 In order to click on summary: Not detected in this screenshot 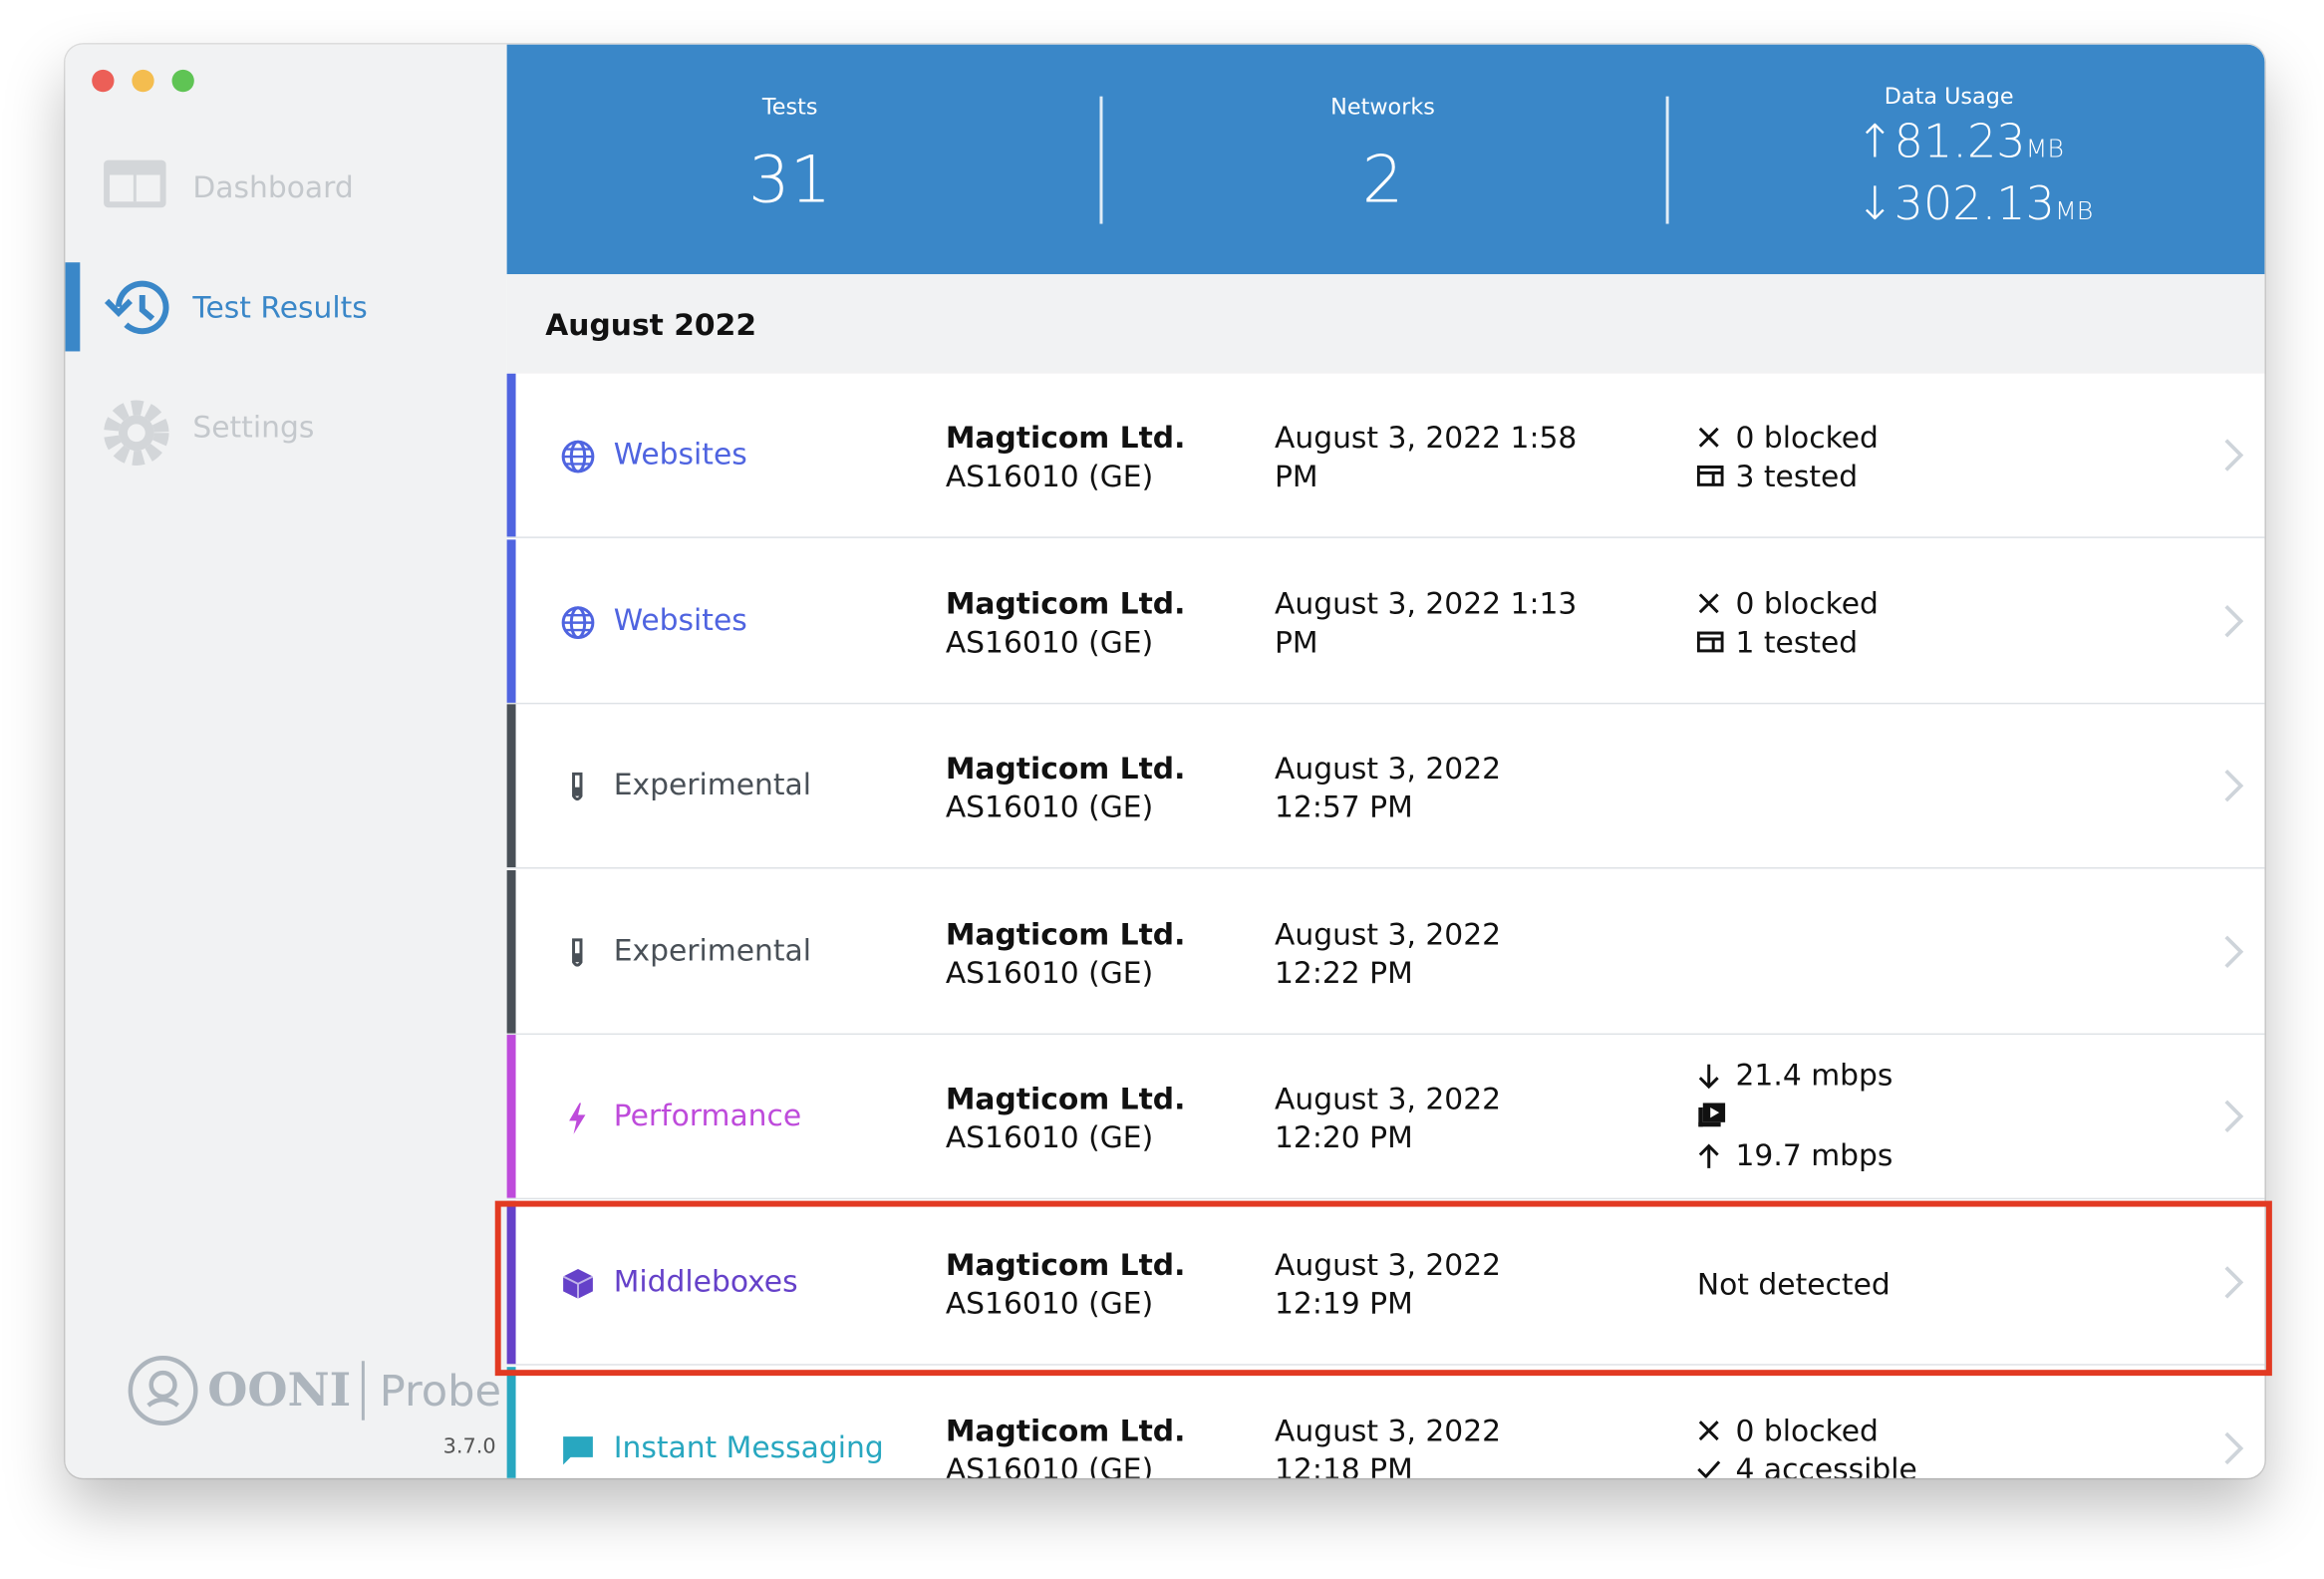, I will do `click(1793, 1284)`.